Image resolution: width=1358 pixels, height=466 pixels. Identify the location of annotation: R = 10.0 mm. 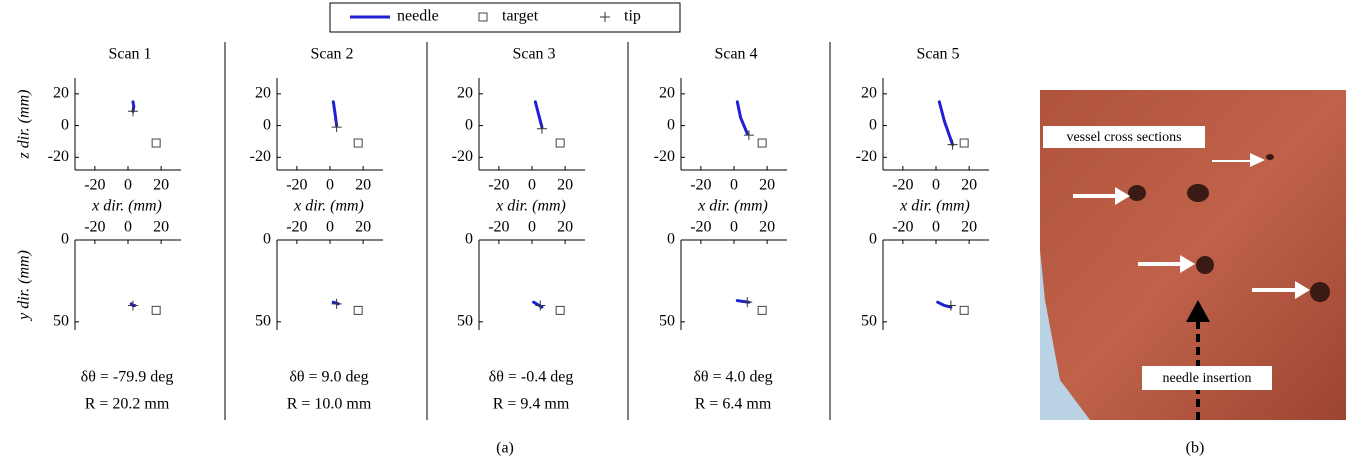
(329, 404).